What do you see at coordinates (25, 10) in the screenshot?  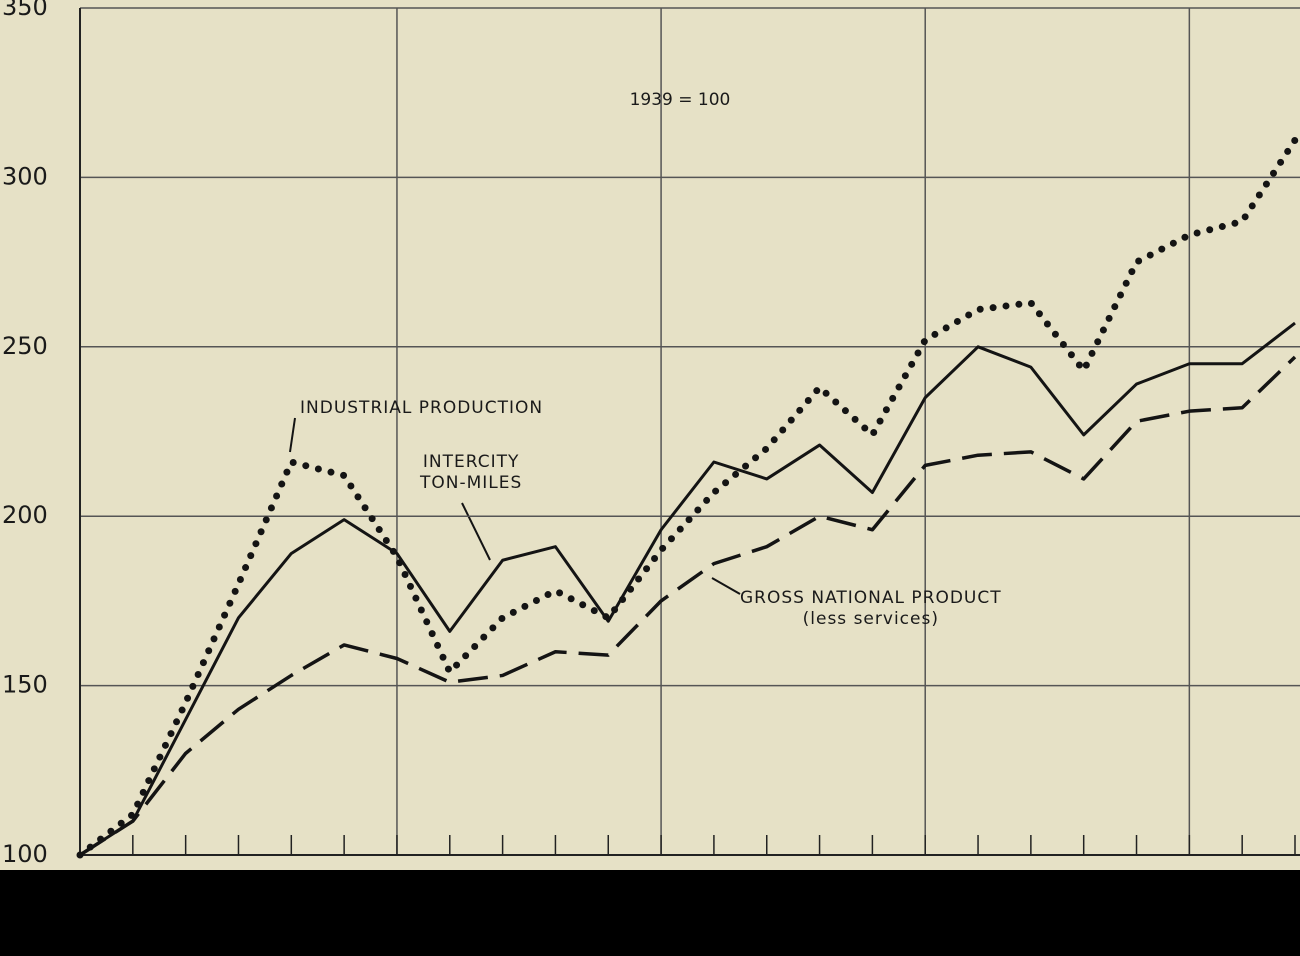 I see `y-tick-label: 350` at bounding box center [25, 10].